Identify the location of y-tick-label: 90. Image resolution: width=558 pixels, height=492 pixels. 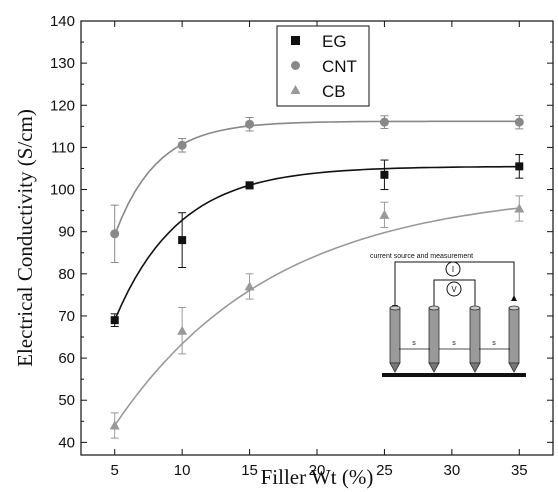
(66, 232).